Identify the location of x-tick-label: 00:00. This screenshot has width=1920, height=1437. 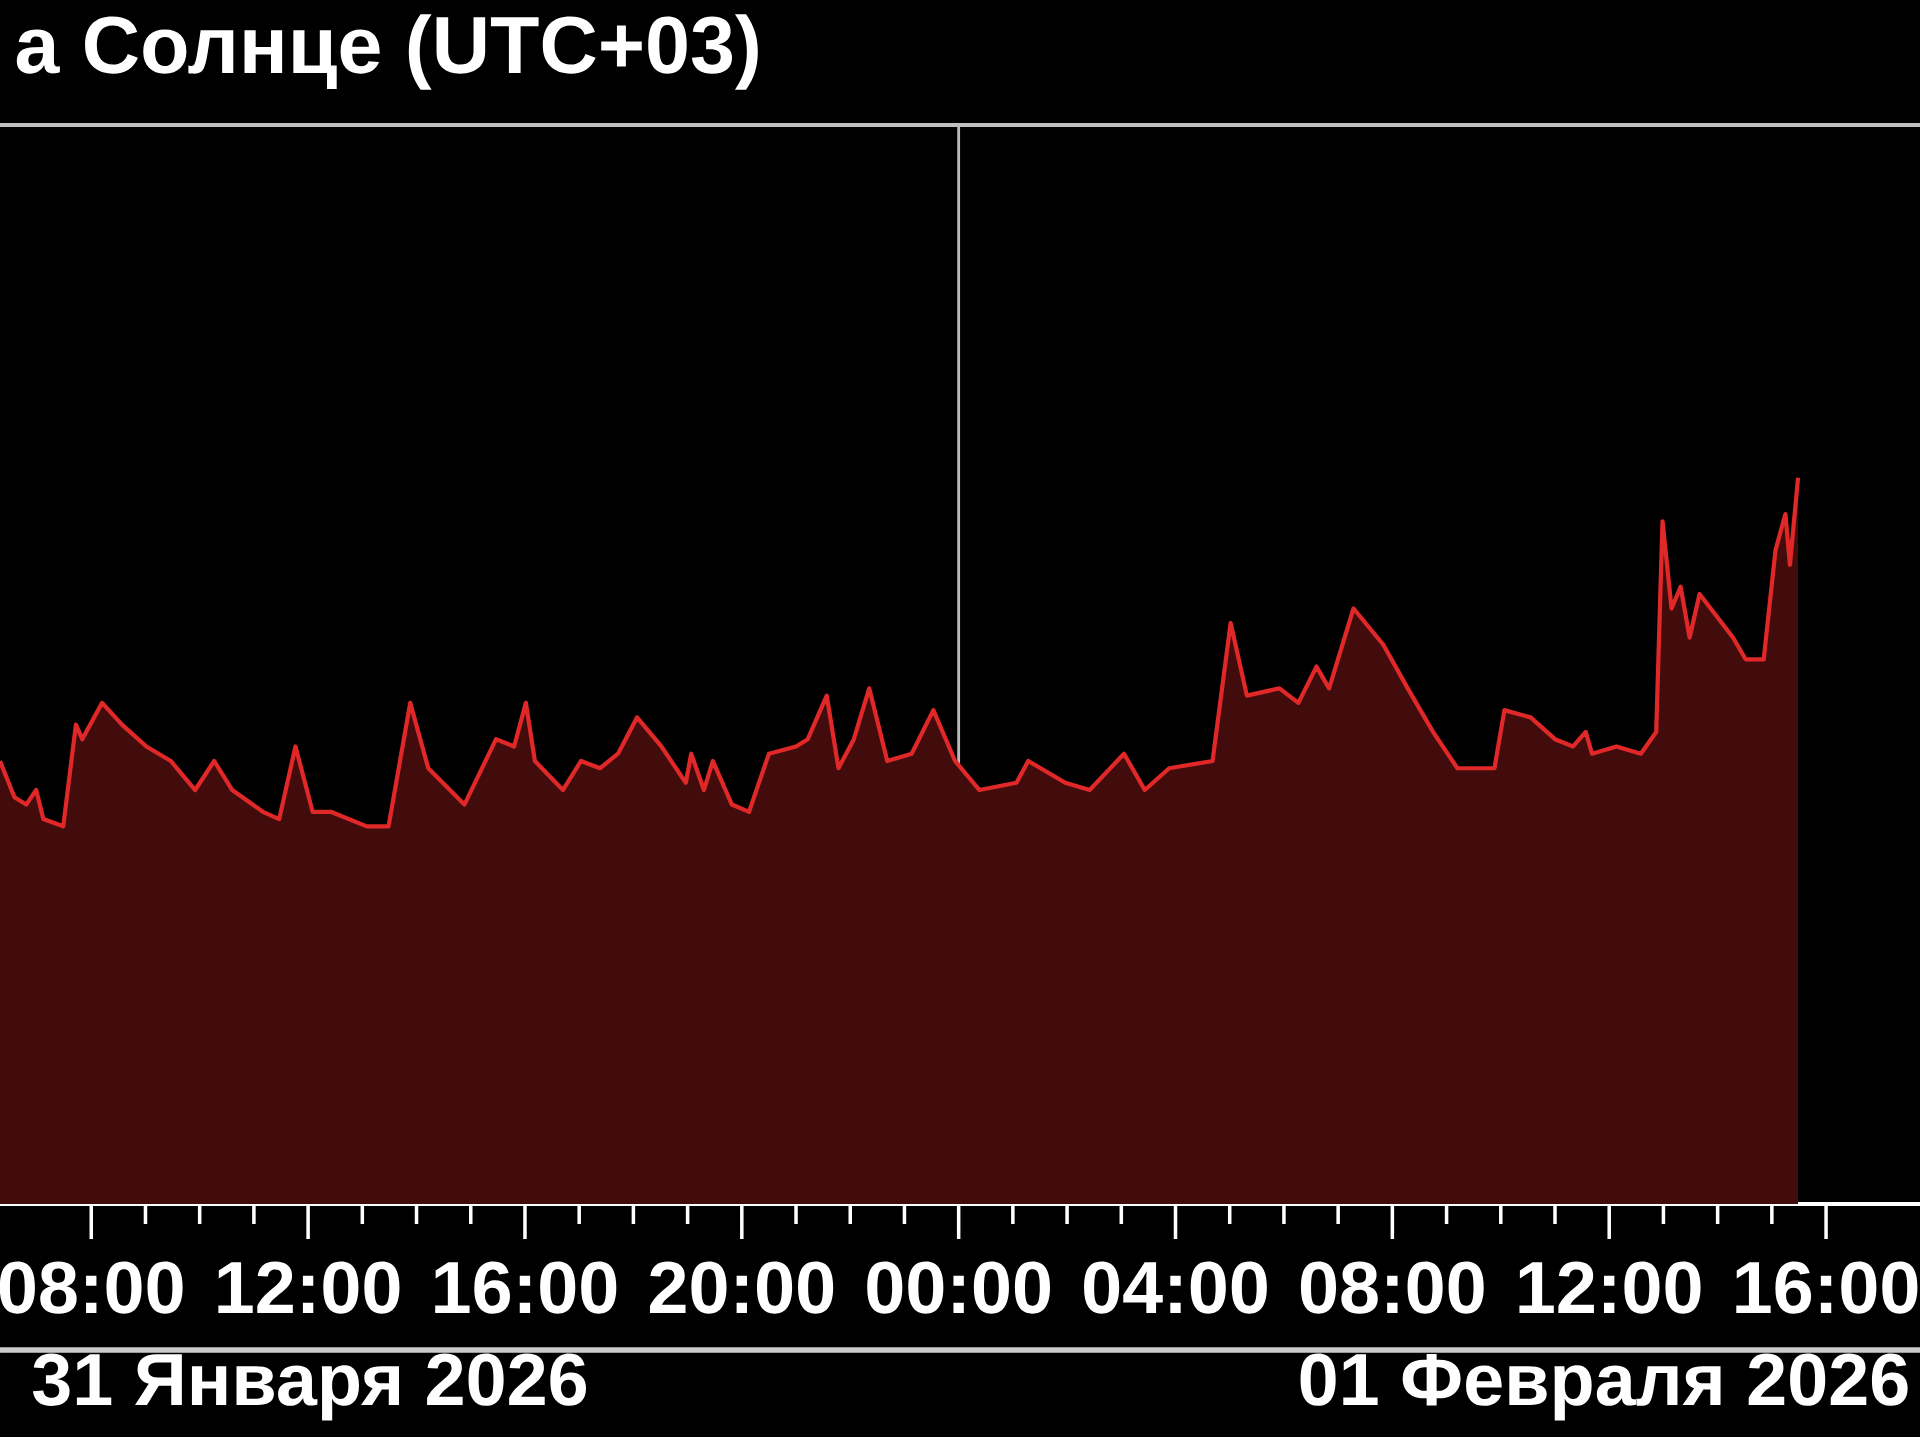
(958, 1287).